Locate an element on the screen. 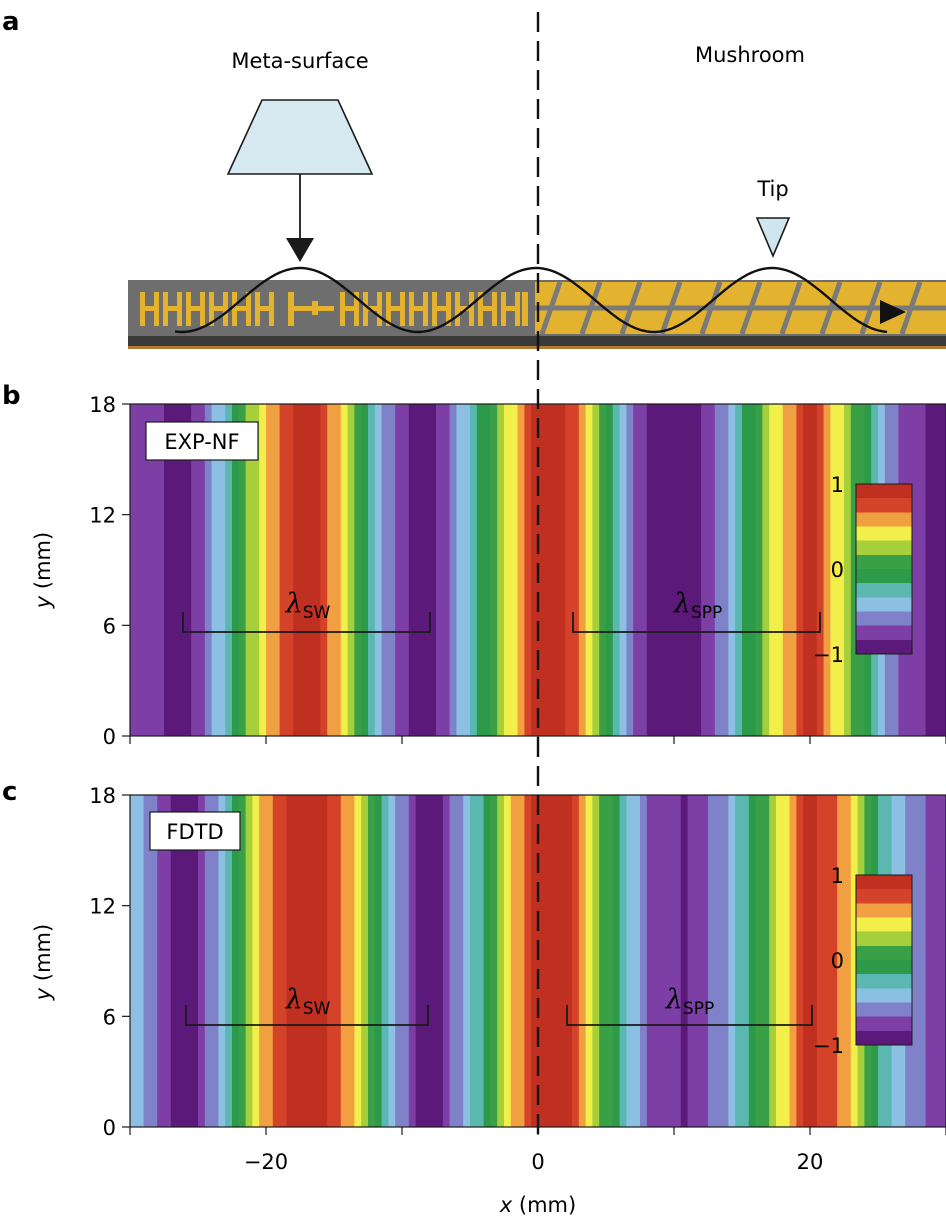 This screenshot has height=1222, width=946. colorbar-tick-max-b: 1 is located at coordinates (837, 485).